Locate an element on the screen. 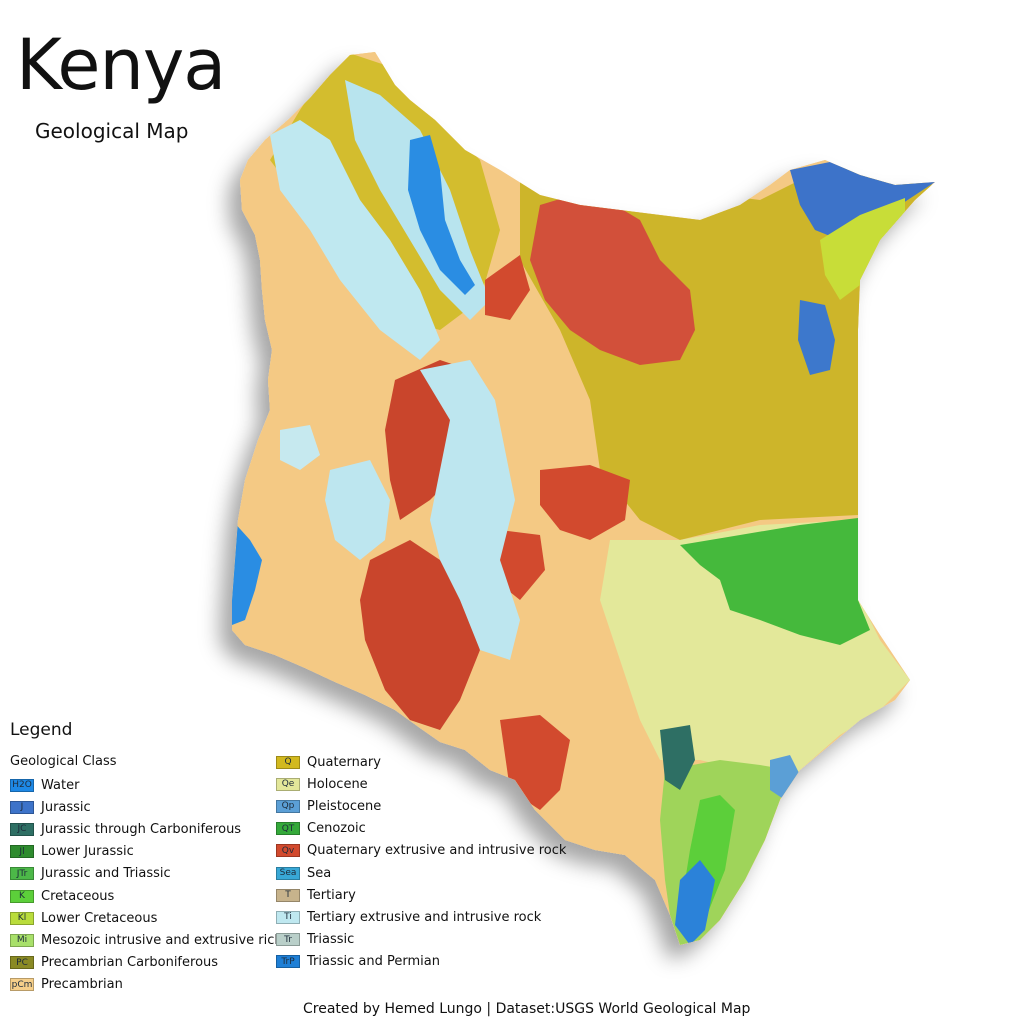 This screenshot has width=1024, height=1024. region-volcanic-marsabit is located at coordinates (612, 277).